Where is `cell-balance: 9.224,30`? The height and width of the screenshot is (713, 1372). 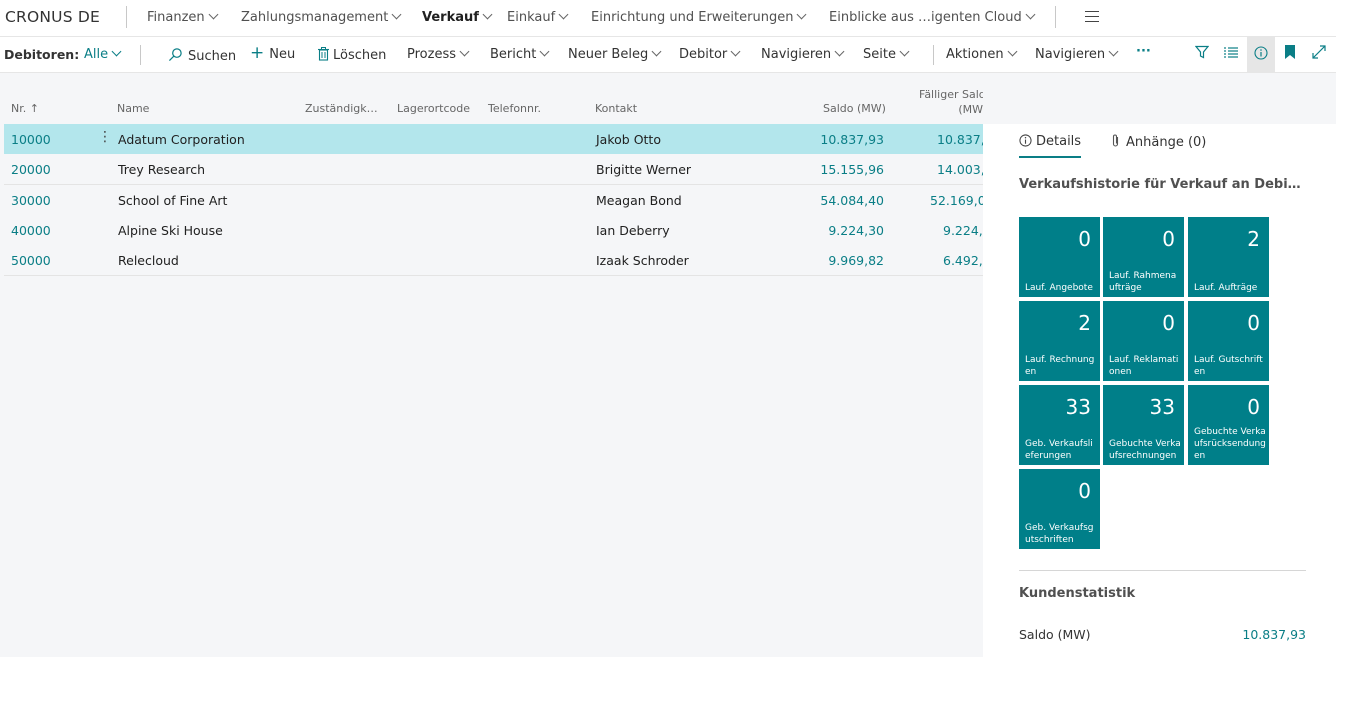
cell-balance: 9.224,30 is located at coordinates (856, 230).